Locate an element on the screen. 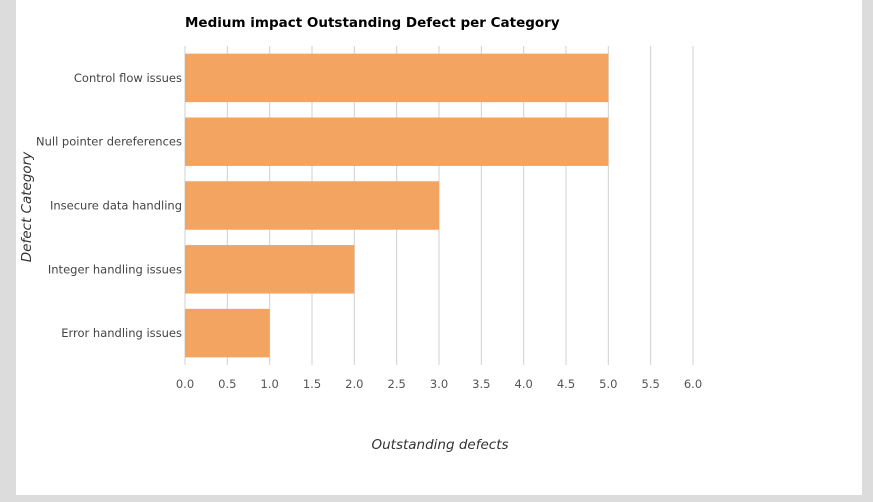 Image resolution: width=873 pixels, height=502 pixels. category-label: Null pointer dereferences is located at coordinates (109, 142).